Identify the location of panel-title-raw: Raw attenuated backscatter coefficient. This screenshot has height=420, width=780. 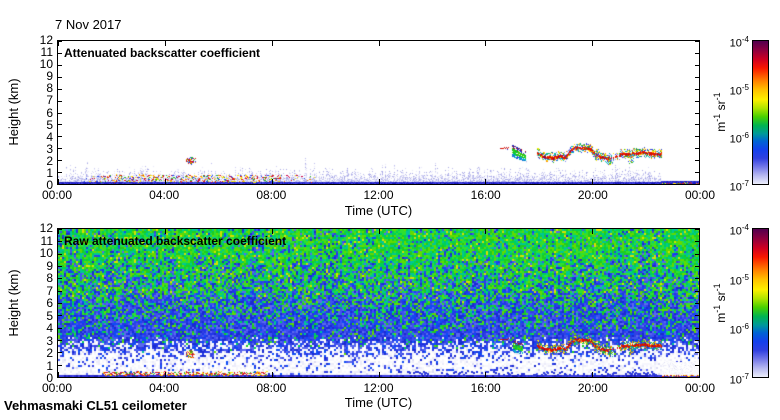
(175, 241).